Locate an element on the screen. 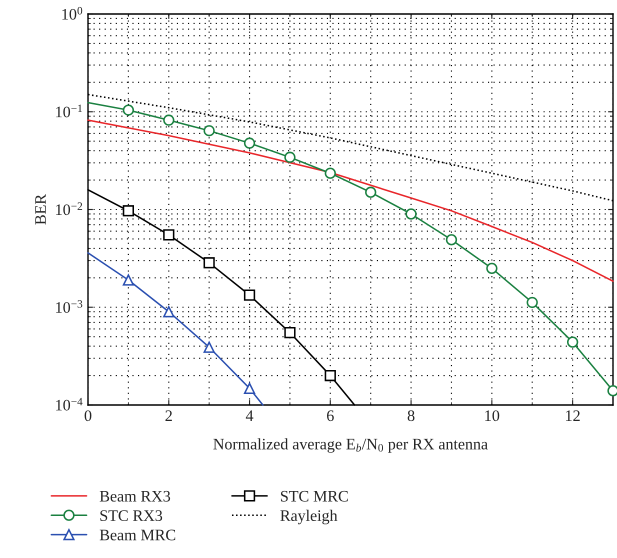 The image size is (617, 558). y-tick-label: 10$^{−2}$ is located at coordinates (69, 209).